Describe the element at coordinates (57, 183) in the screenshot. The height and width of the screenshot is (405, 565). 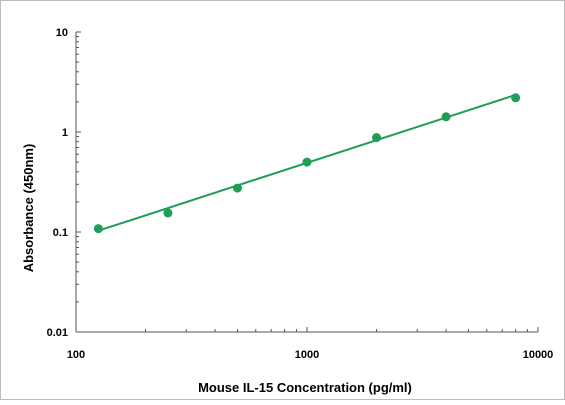
I see `y-tick-labels: 10 1 0.1 0.01` at that location.